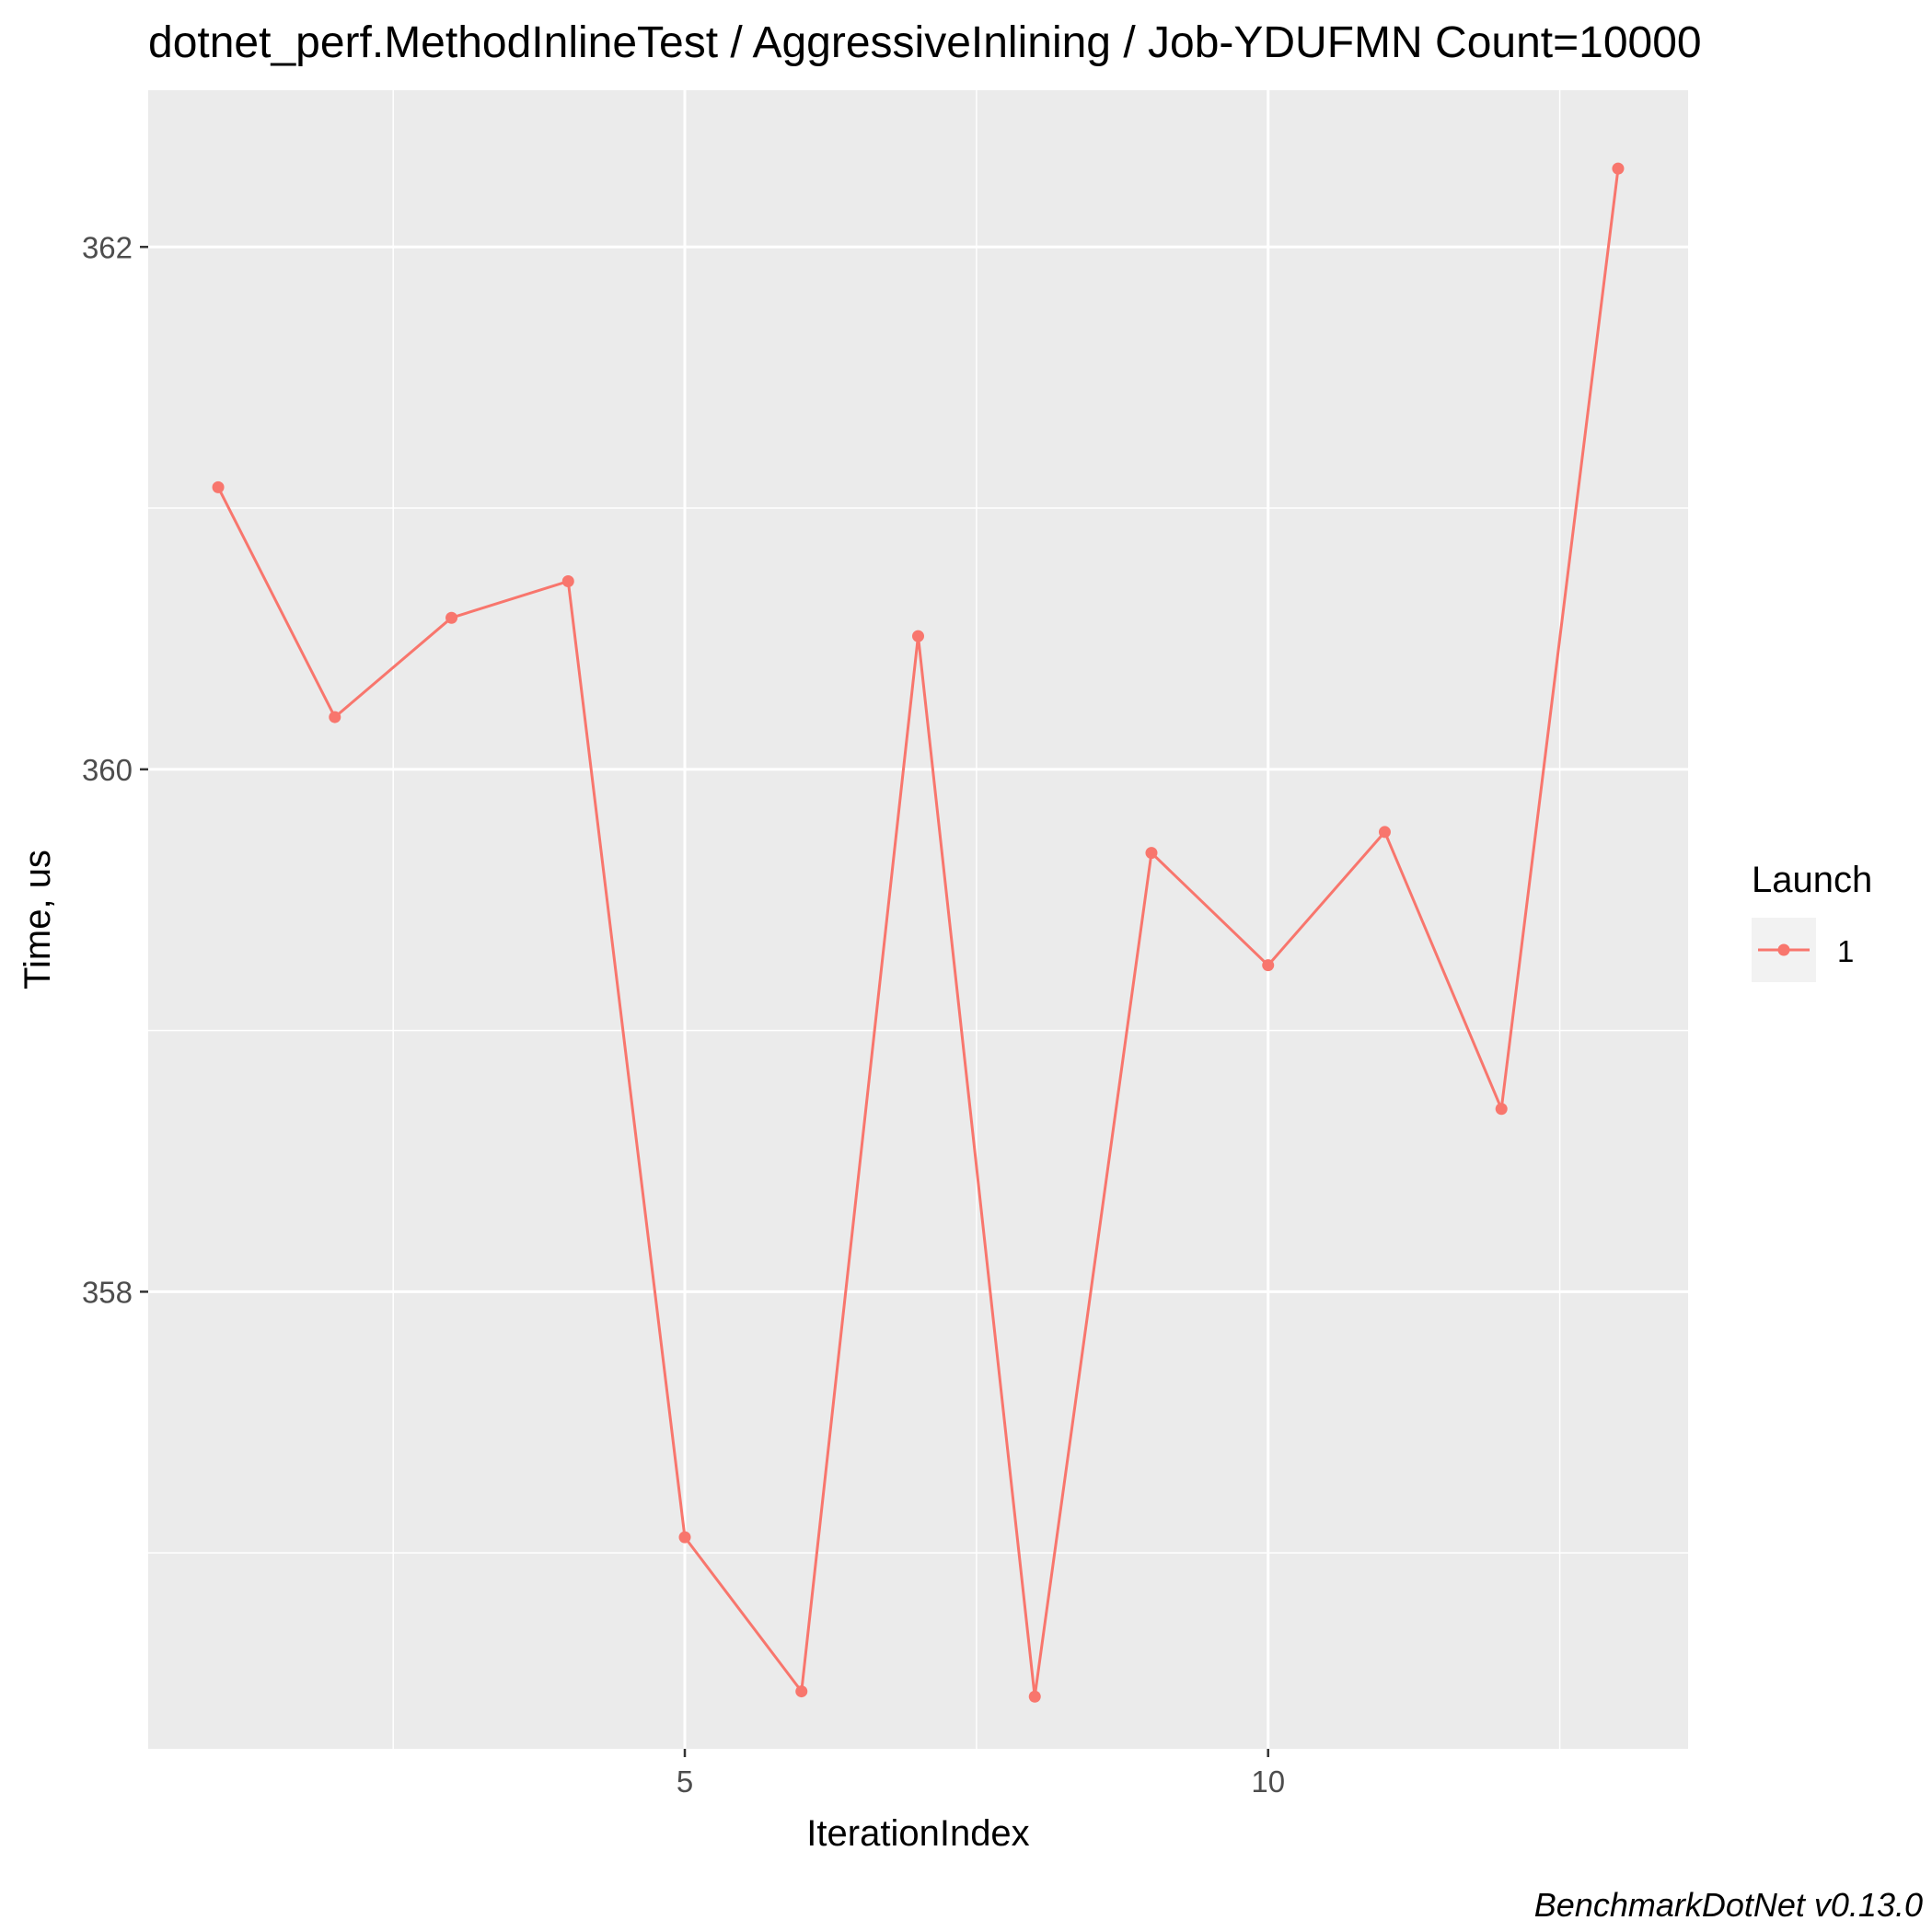 The width and height of the screenshot is (1932, 1932). I want to click on y-tick-labels: 358 360 362, so click(108, 770).